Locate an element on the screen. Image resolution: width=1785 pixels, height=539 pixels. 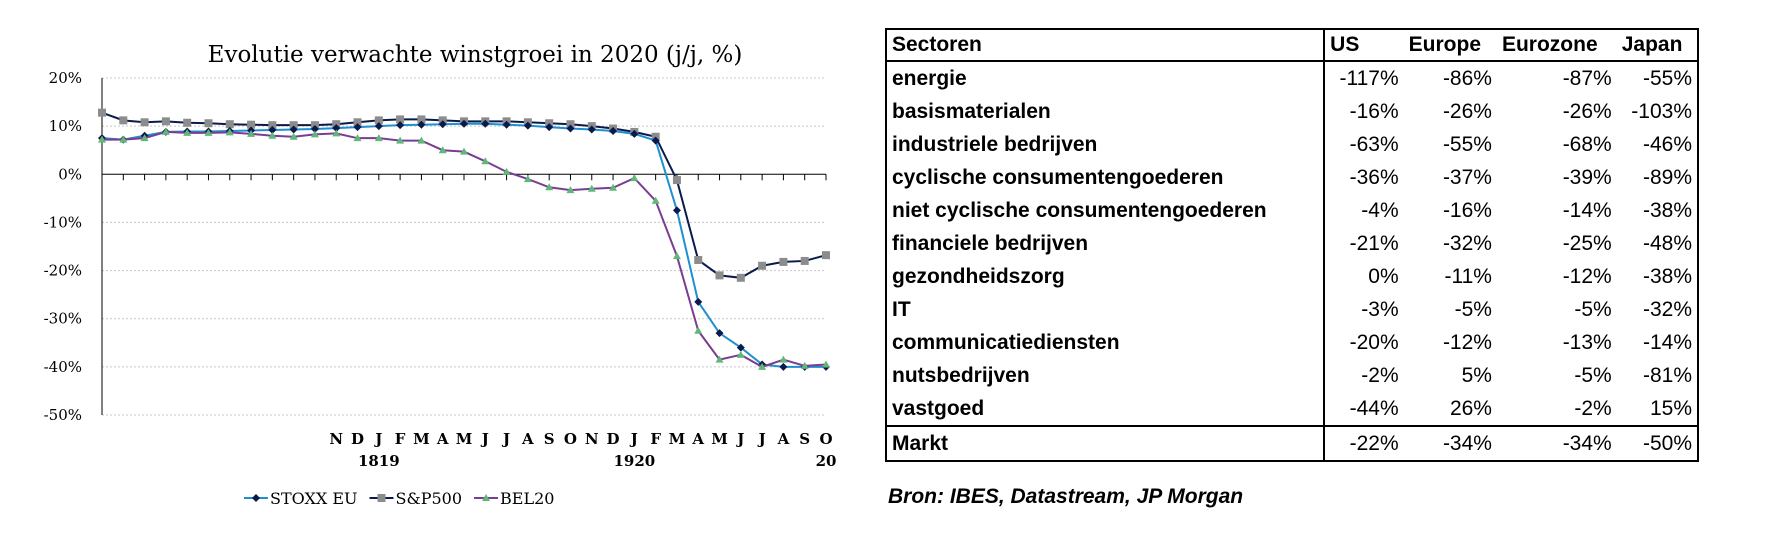
header-sector: Sectoren is located at coordinates (1106, 45).